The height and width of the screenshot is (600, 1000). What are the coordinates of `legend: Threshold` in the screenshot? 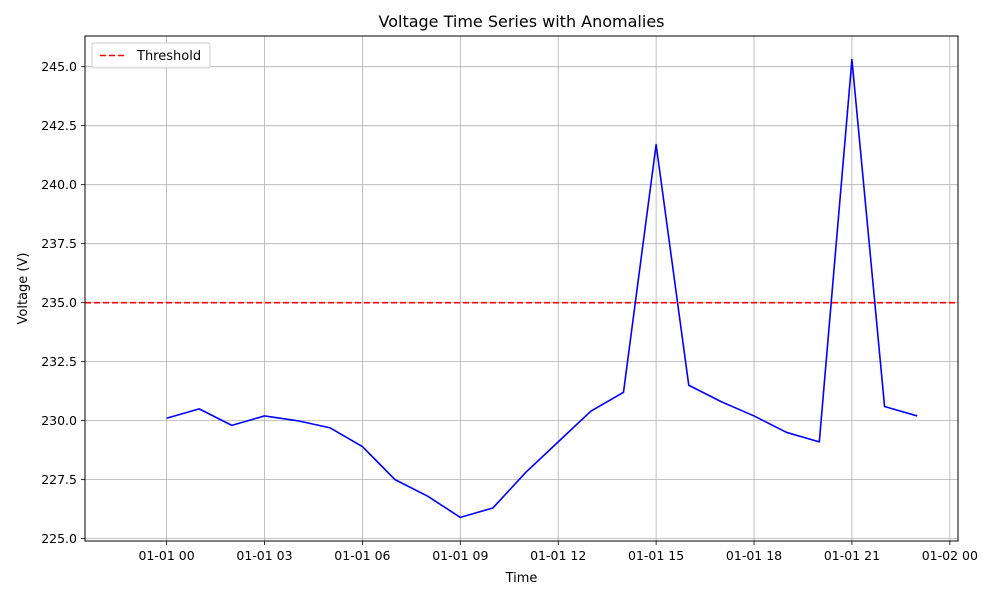 It's located at (151, 55).